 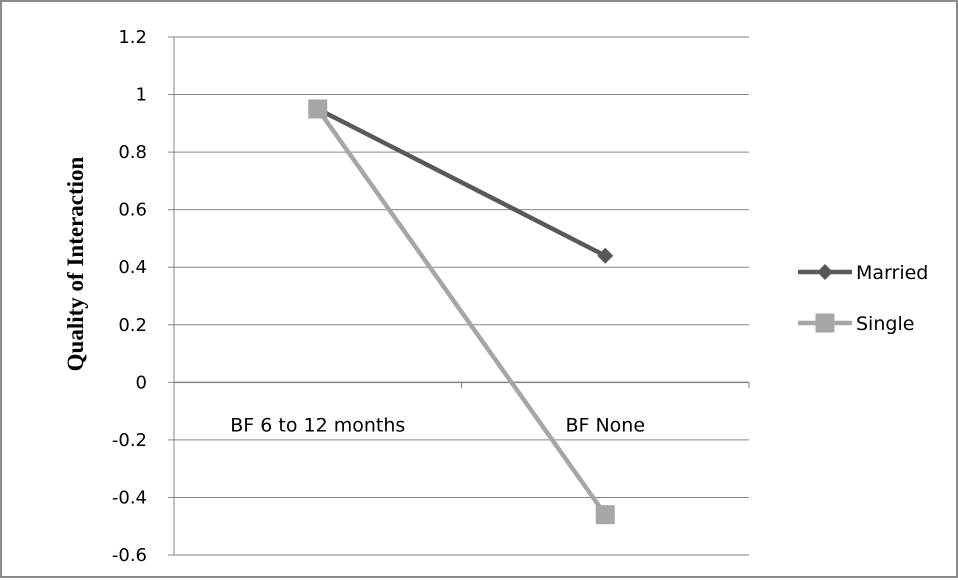 What do you see at coordinates (129, 296) in the screenshot?
I see `y-tick-labels: 1.2 1 0.8 0.6 0.4 0.2 0 -0.2 -0.4 -0.6` at bounding box center [129, 296].